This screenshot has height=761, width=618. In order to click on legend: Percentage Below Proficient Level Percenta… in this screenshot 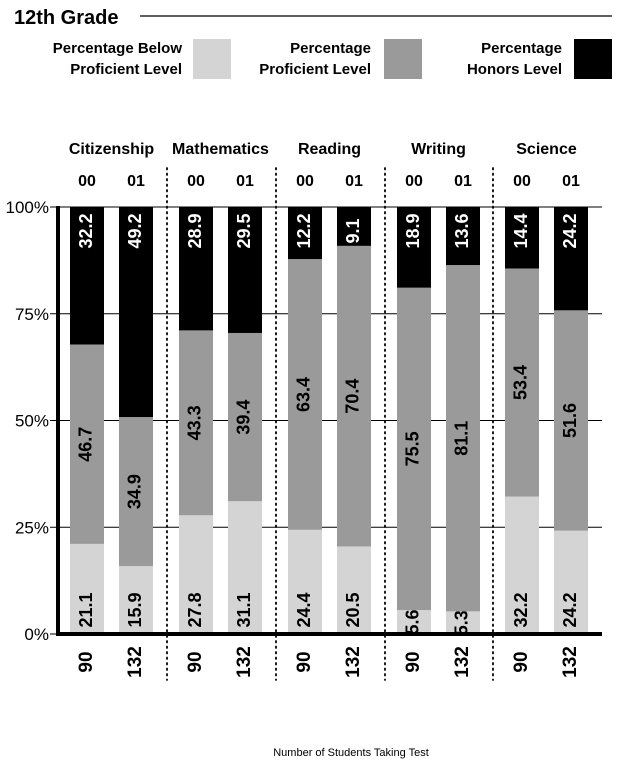, I will do `click(332, 59)`.